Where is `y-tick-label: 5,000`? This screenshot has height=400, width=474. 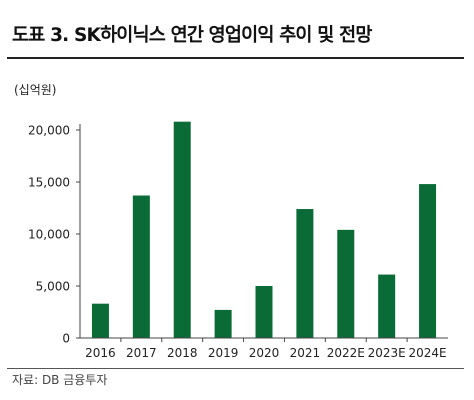
y-tick-label: 5,000 is located at coordinates (53, 287).